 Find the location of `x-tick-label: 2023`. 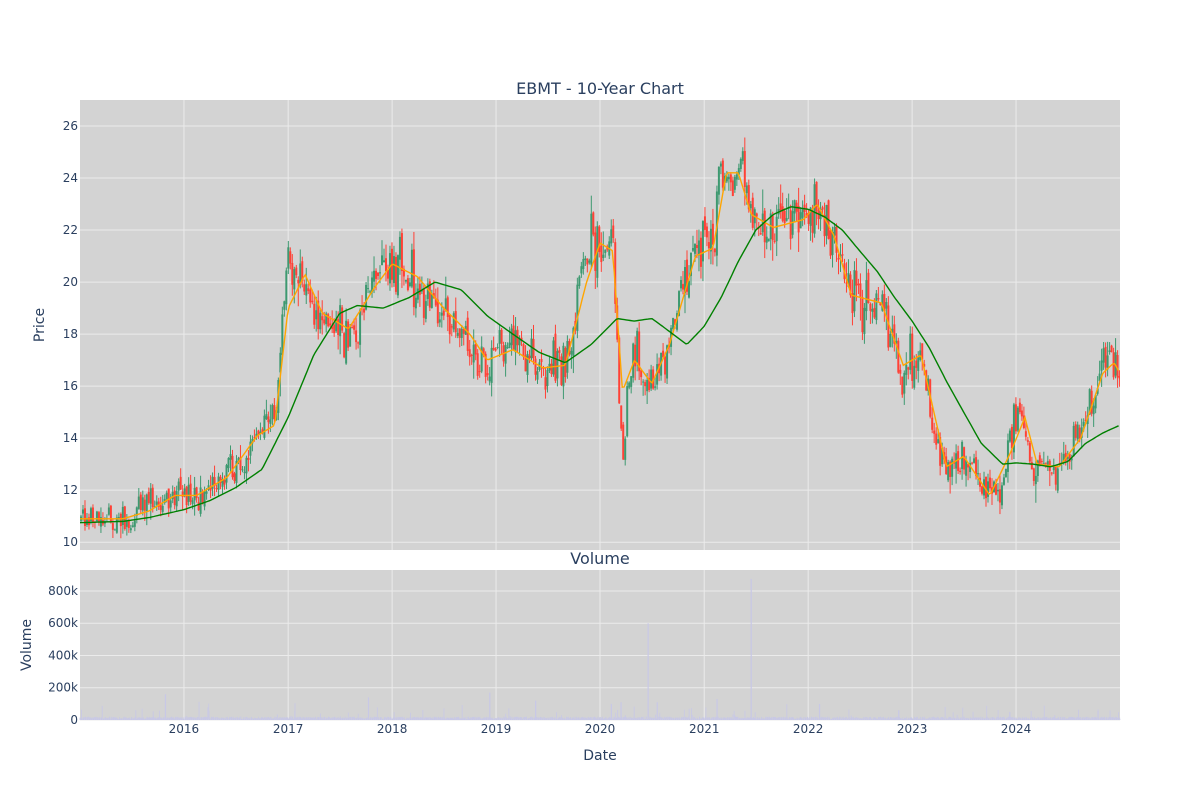

x-tick-label: 2023 is located at coordinates (912, 729).